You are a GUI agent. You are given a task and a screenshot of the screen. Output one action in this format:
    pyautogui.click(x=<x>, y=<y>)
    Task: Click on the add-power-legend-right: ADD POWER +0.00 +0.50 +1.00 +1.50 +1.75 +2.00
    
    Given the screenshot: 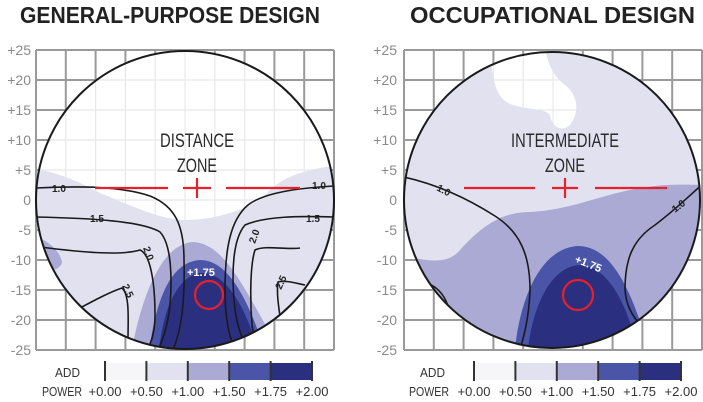 What is the action you would take?
    pyautogui.click(x=553, y=380)
    